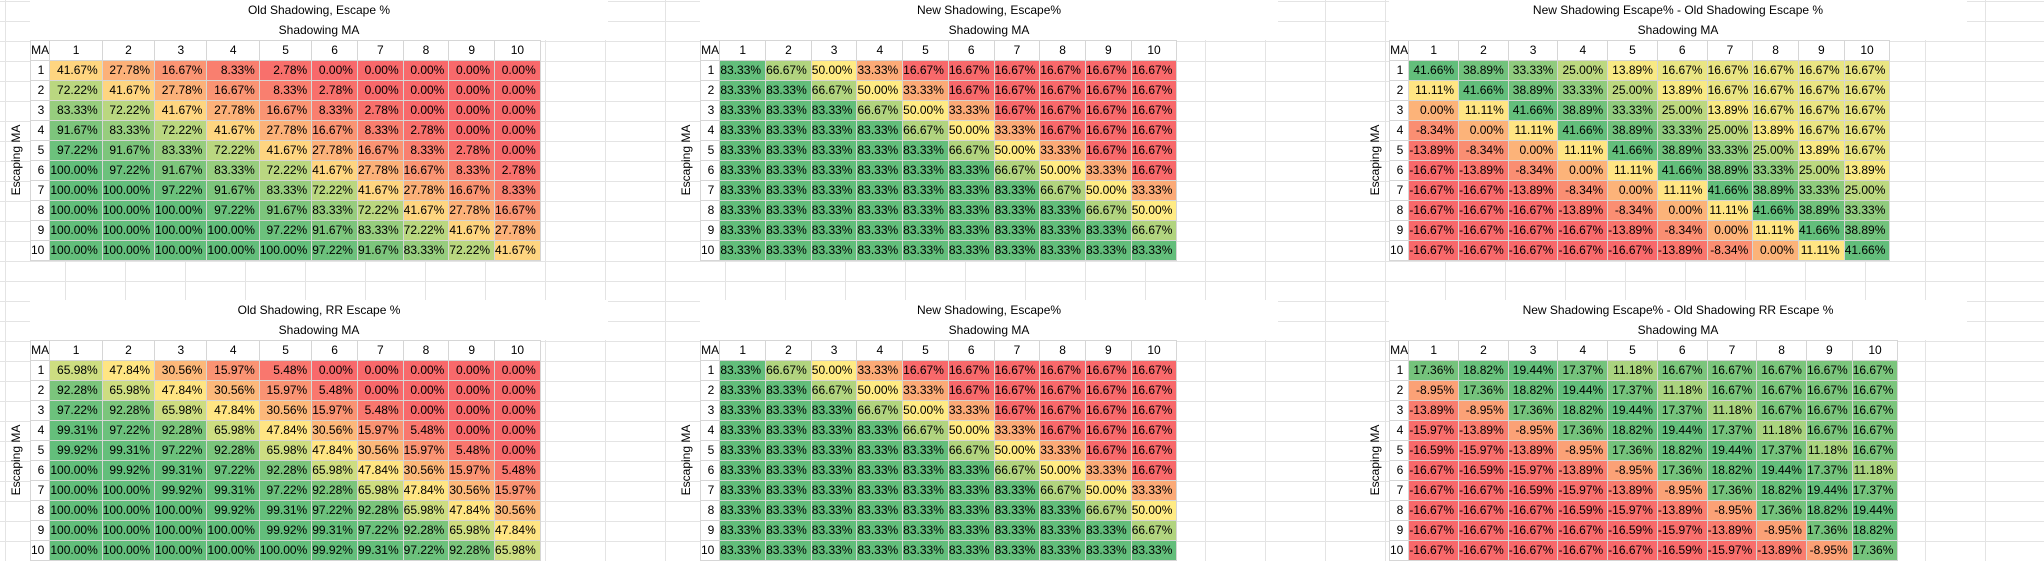 Image resolution: width=2044 pixels, height=561 pixels. Describe the element at coordinates (1399, 550) in the screenshot. I see `row-header: 10` at that location.